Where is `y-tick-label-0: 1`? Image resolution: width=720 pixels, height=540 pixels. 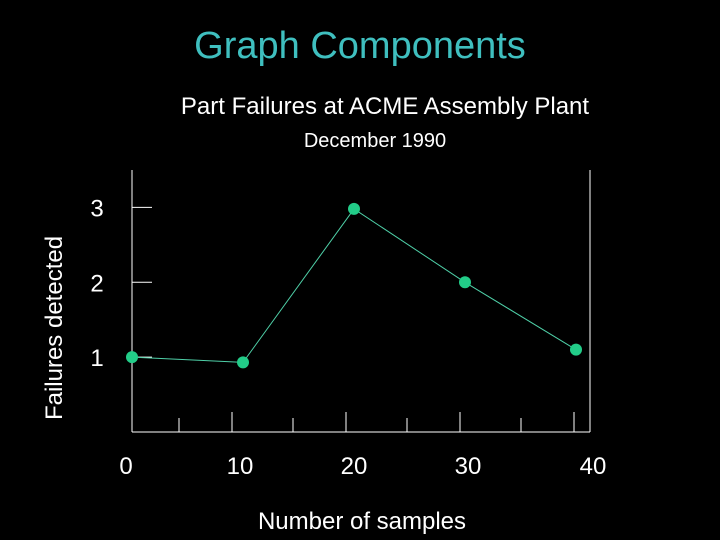
y-tick-label-0: 1 is located at coordinates (96, 358).